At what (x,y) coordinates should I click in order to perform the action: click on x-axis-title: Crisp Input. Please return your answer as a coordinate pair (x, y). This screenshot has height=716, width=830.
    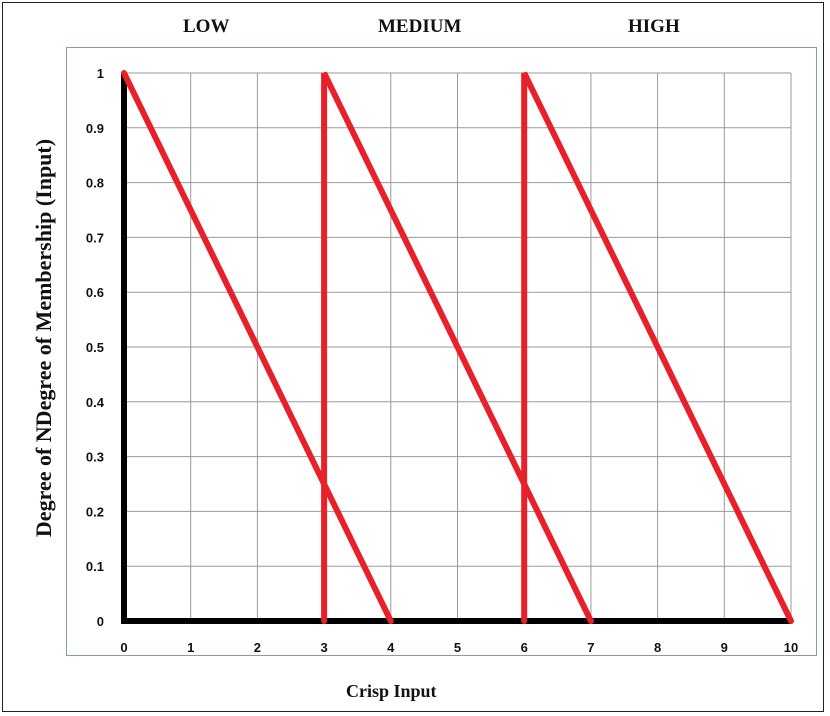
    Looking at the image, I should click on (391, 691).